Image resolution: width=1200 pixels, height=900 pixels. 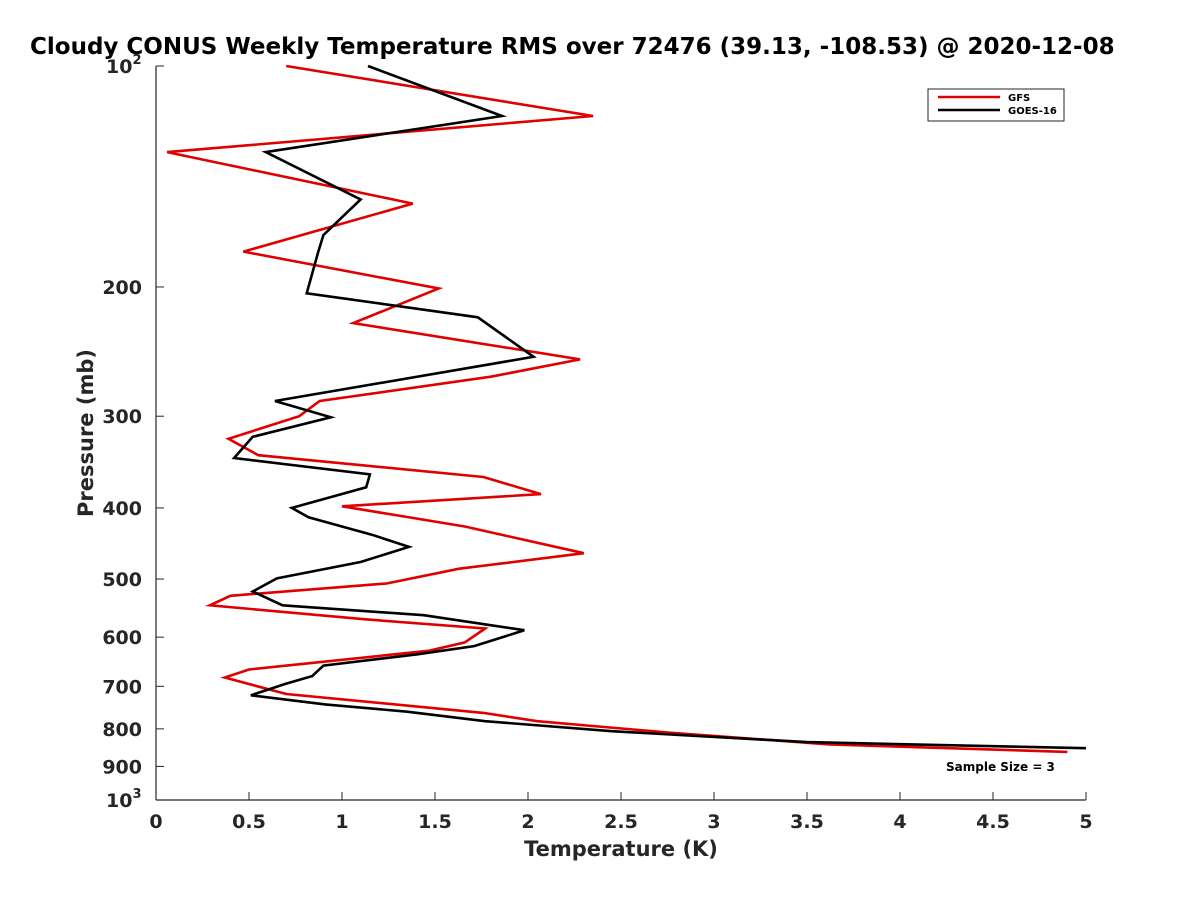 What do you see at coordinates (807, 822) in the screenshot?
I see `x-tick-label: 3.5` at bounding box center [807, 822].